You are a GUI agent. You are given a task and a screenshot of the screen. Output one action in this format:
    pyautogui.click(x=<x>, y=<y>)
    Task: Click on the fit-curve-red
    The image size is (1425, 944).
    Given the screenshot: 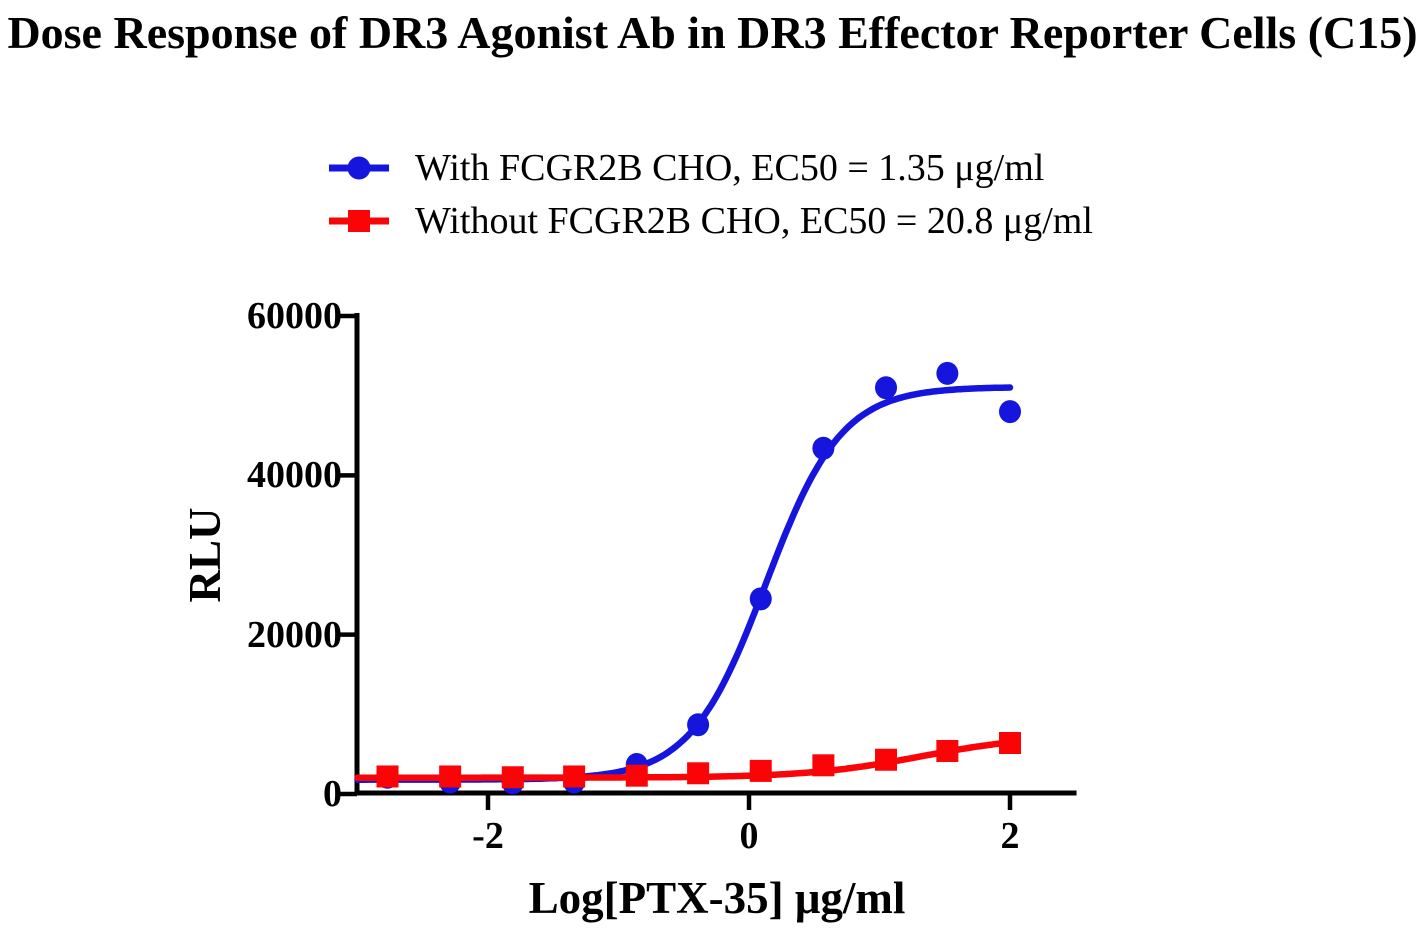 What is the action you would take?
    pyautogui.click(x=684, y=760)
    